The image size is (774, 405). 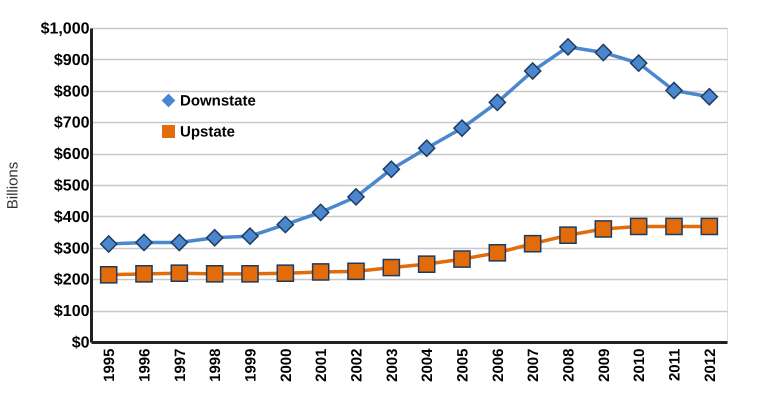 What do you see at coordinates (72, 60) in the screenshot?
I see `y-tick-label: $900` at bounding box center [72, 60].